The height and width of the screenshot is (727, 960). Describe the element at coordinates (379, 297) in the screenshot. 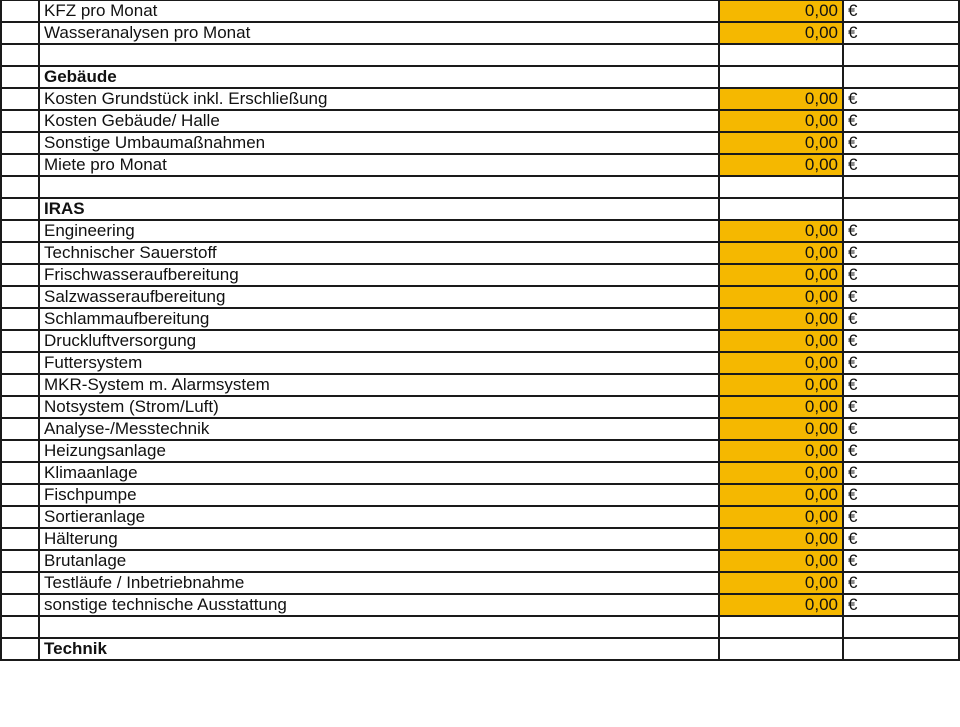

I see `item-label-cell: Salzwasseraufbereitung` at that location.